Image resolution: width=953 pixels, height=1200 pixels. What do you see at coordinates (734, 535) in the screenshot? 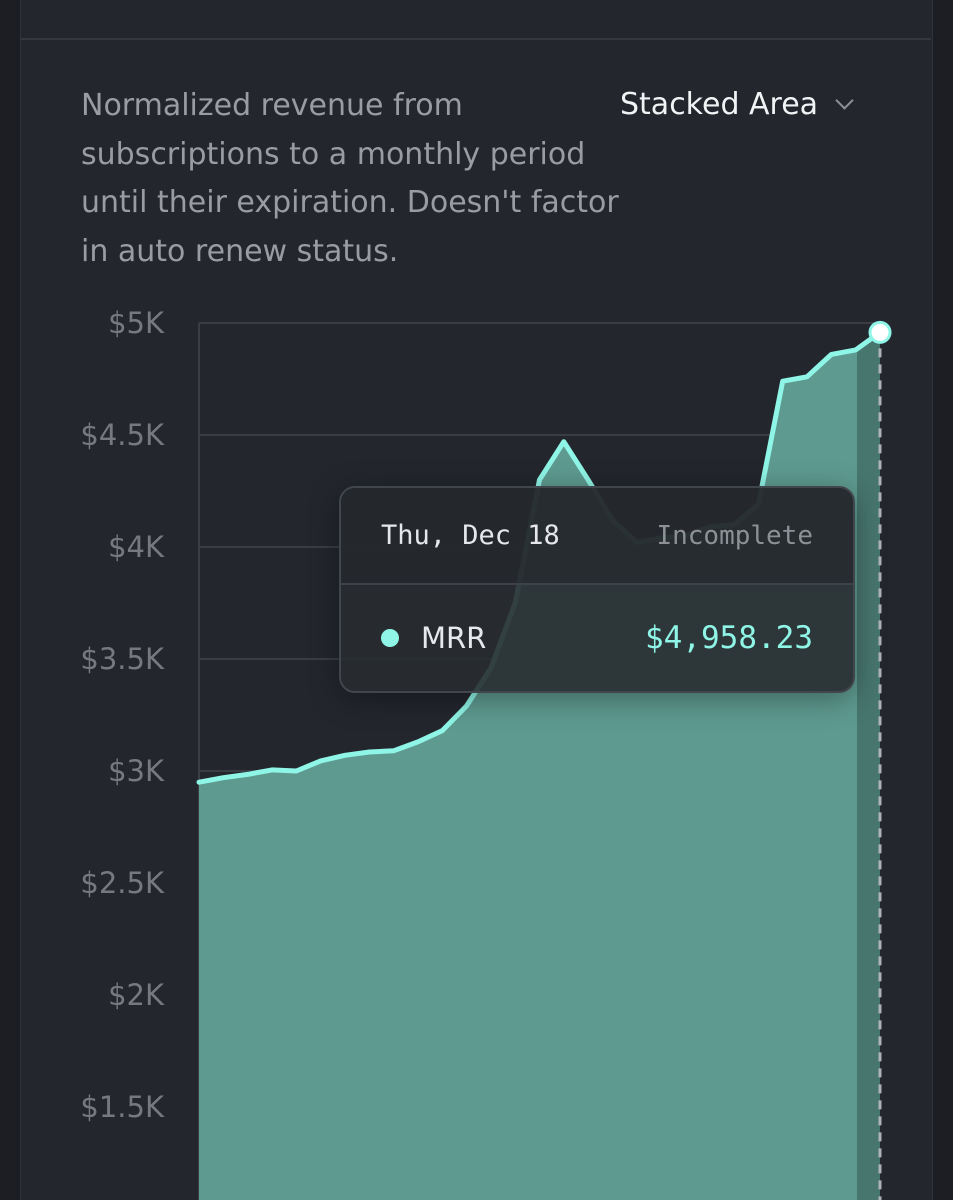
I see `tooltip-status: Incomplete` at bounding box center [734, 535].